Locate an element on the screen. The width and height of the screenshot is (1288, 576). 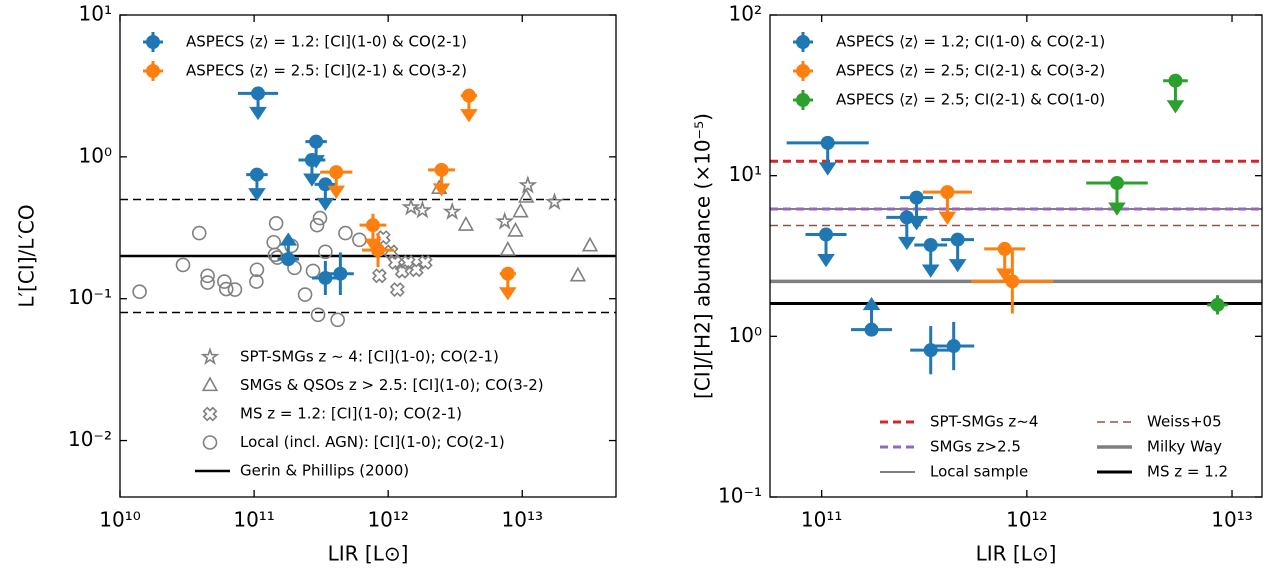
legend-label: Weiss+05 is located at coordinates (1184, 422).